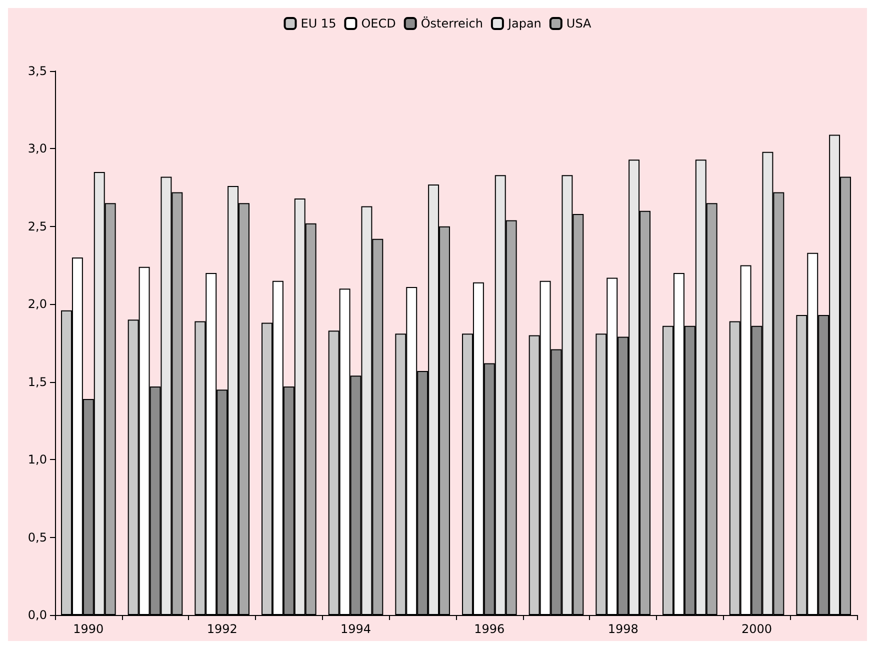 Image resolution: width=875 pixels, height=649 pixels. What do you see at coordinates (37, 226) in the screenshot?
I see `y-tick-label: 2,5` at bounding box center [37, 226].